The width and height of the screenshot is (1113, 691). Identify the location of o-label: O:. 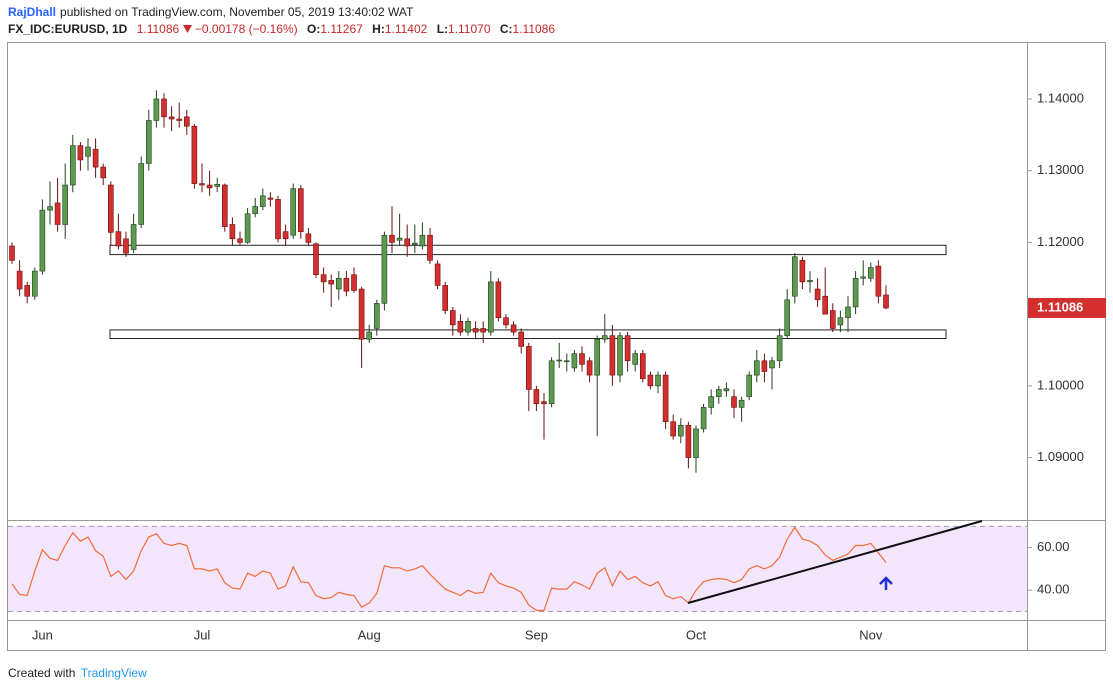
(313, 29).